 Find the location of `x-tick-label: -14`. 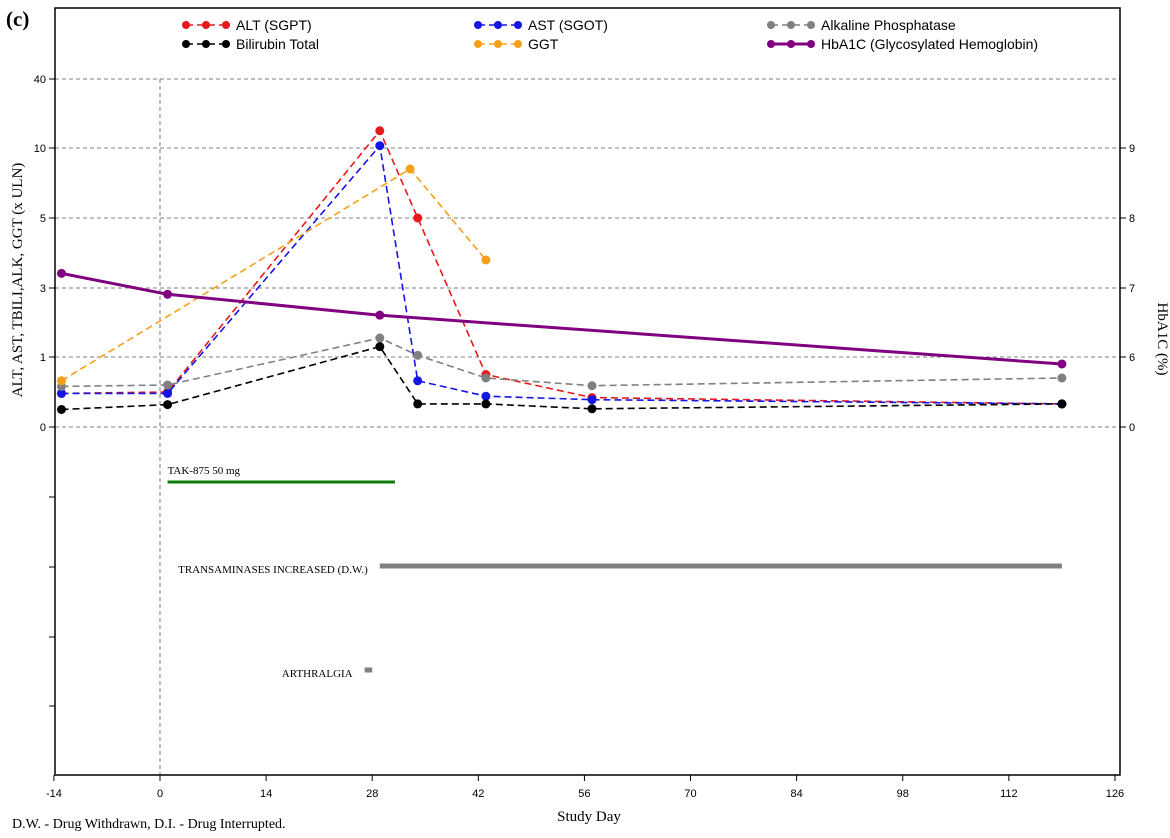

x-tick-label: -14 is located at coordinates (54, 794).